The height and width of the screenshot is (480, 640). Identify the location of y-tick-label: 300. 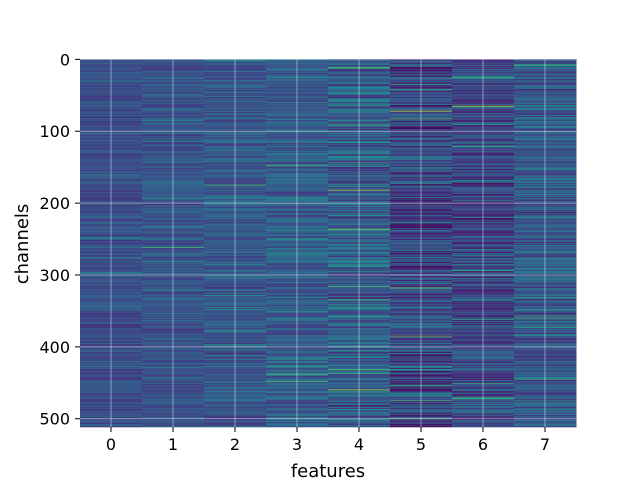
(54, 275).